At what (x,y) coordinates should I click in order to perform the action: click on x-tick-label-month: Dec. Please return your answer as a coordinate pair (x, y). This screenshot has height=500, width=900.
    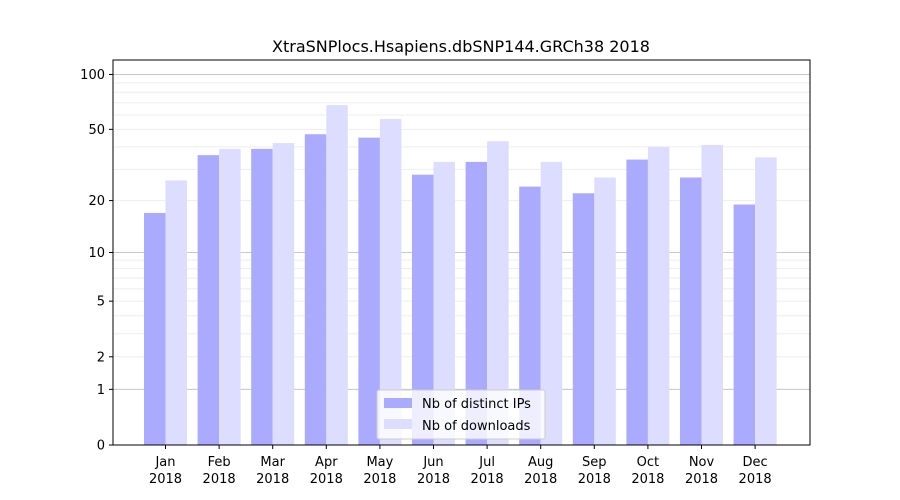
    Looking at the image, I should click on (755, 462).